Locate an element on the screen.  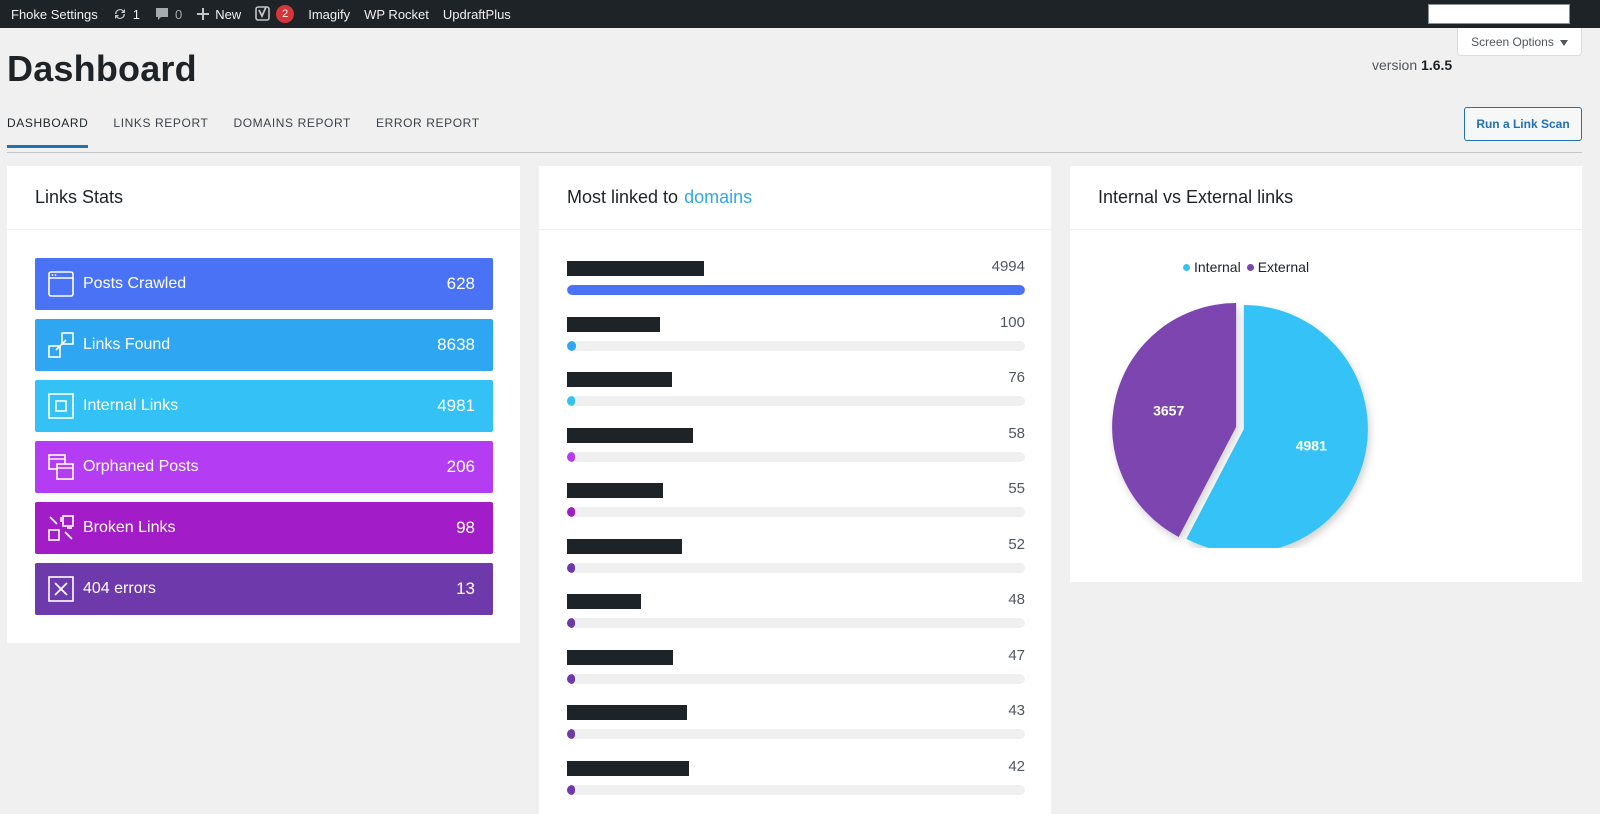
domain-link-count: 42 is located at coordinates (1016, 766).